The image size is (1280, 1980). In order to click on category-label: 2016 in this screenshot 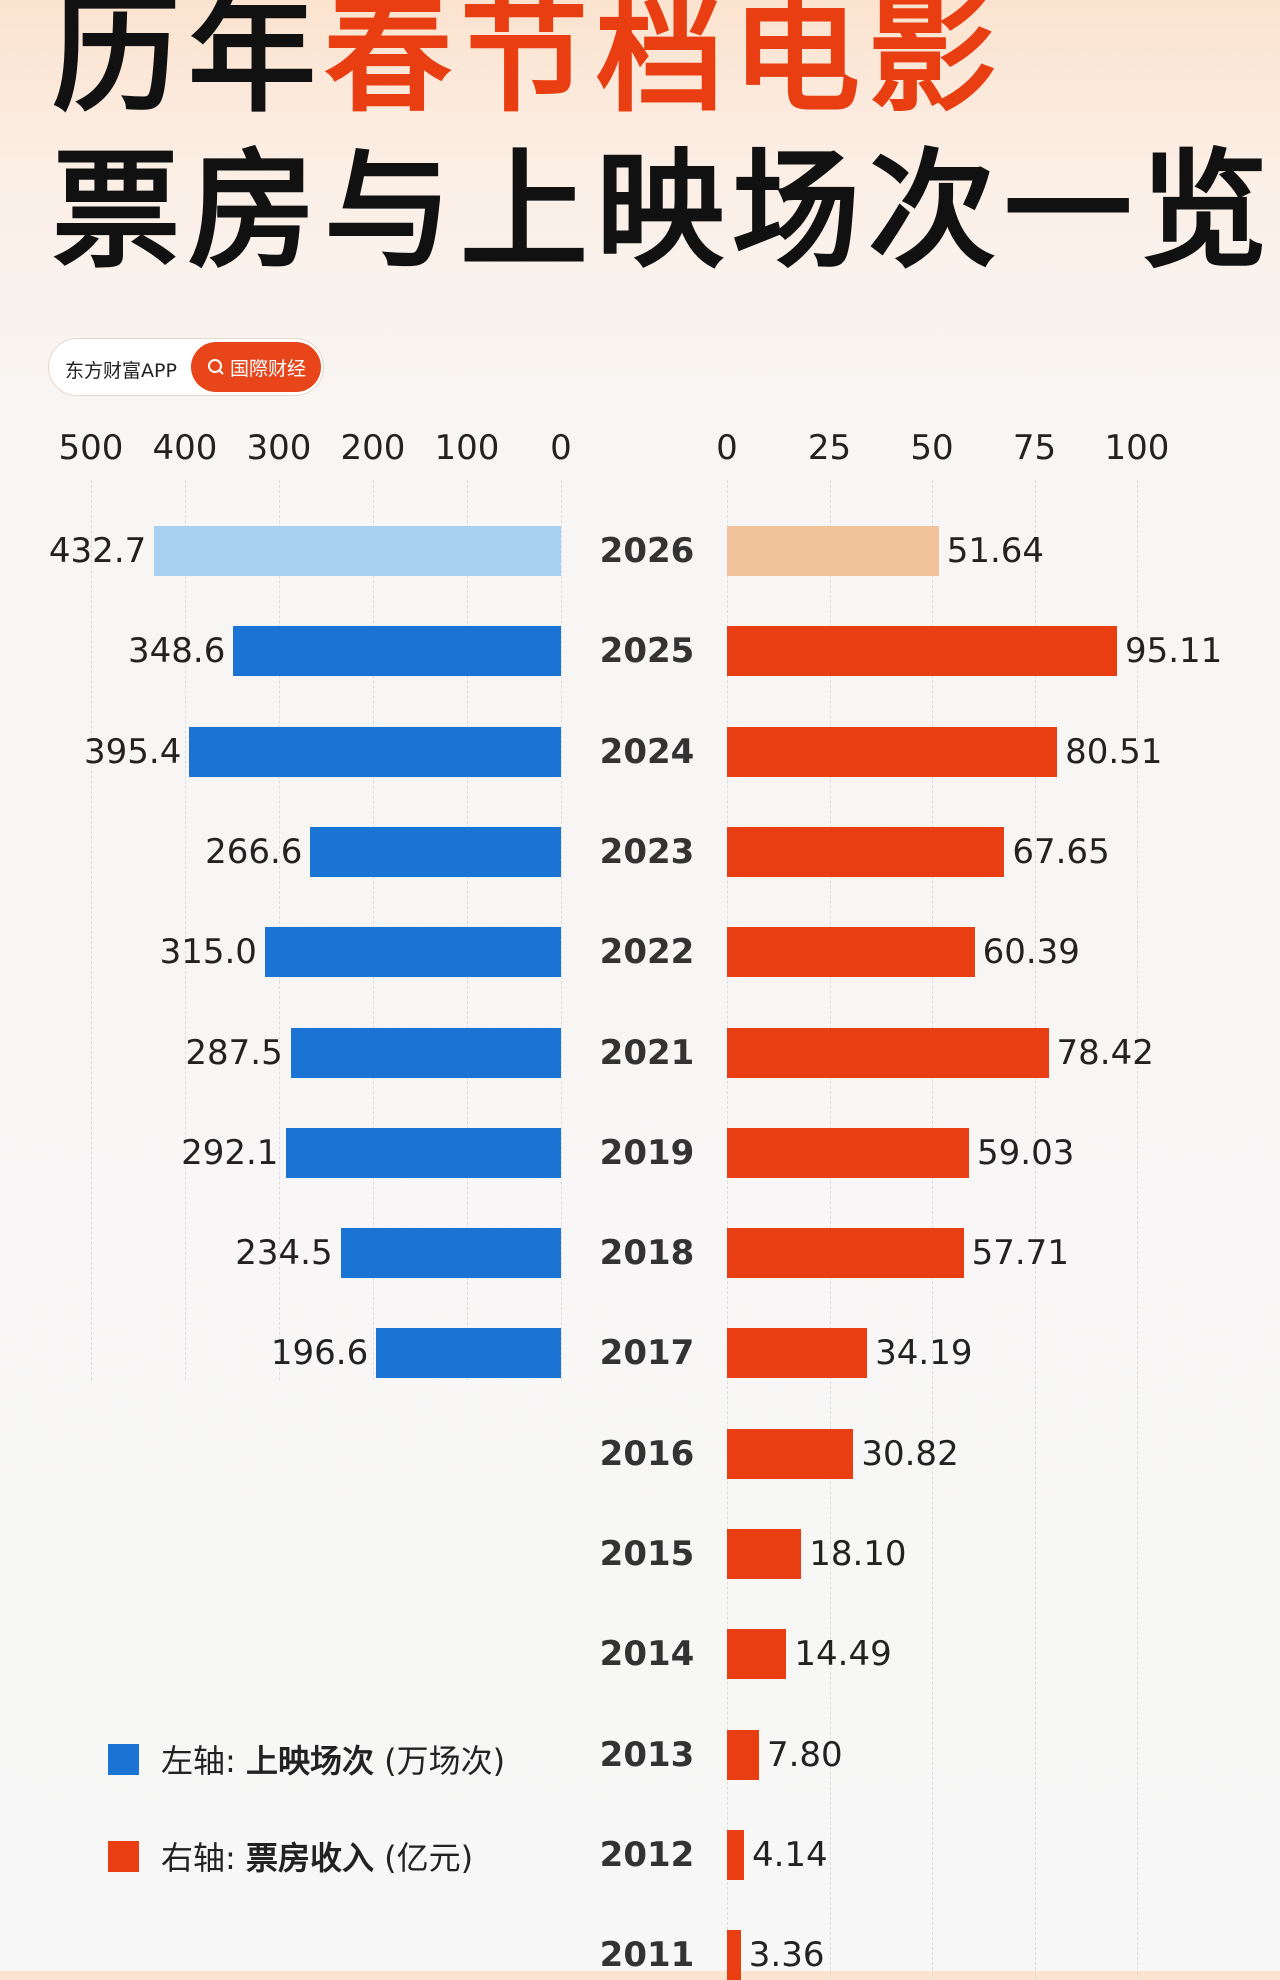, I will do `click(647, 1453)`.